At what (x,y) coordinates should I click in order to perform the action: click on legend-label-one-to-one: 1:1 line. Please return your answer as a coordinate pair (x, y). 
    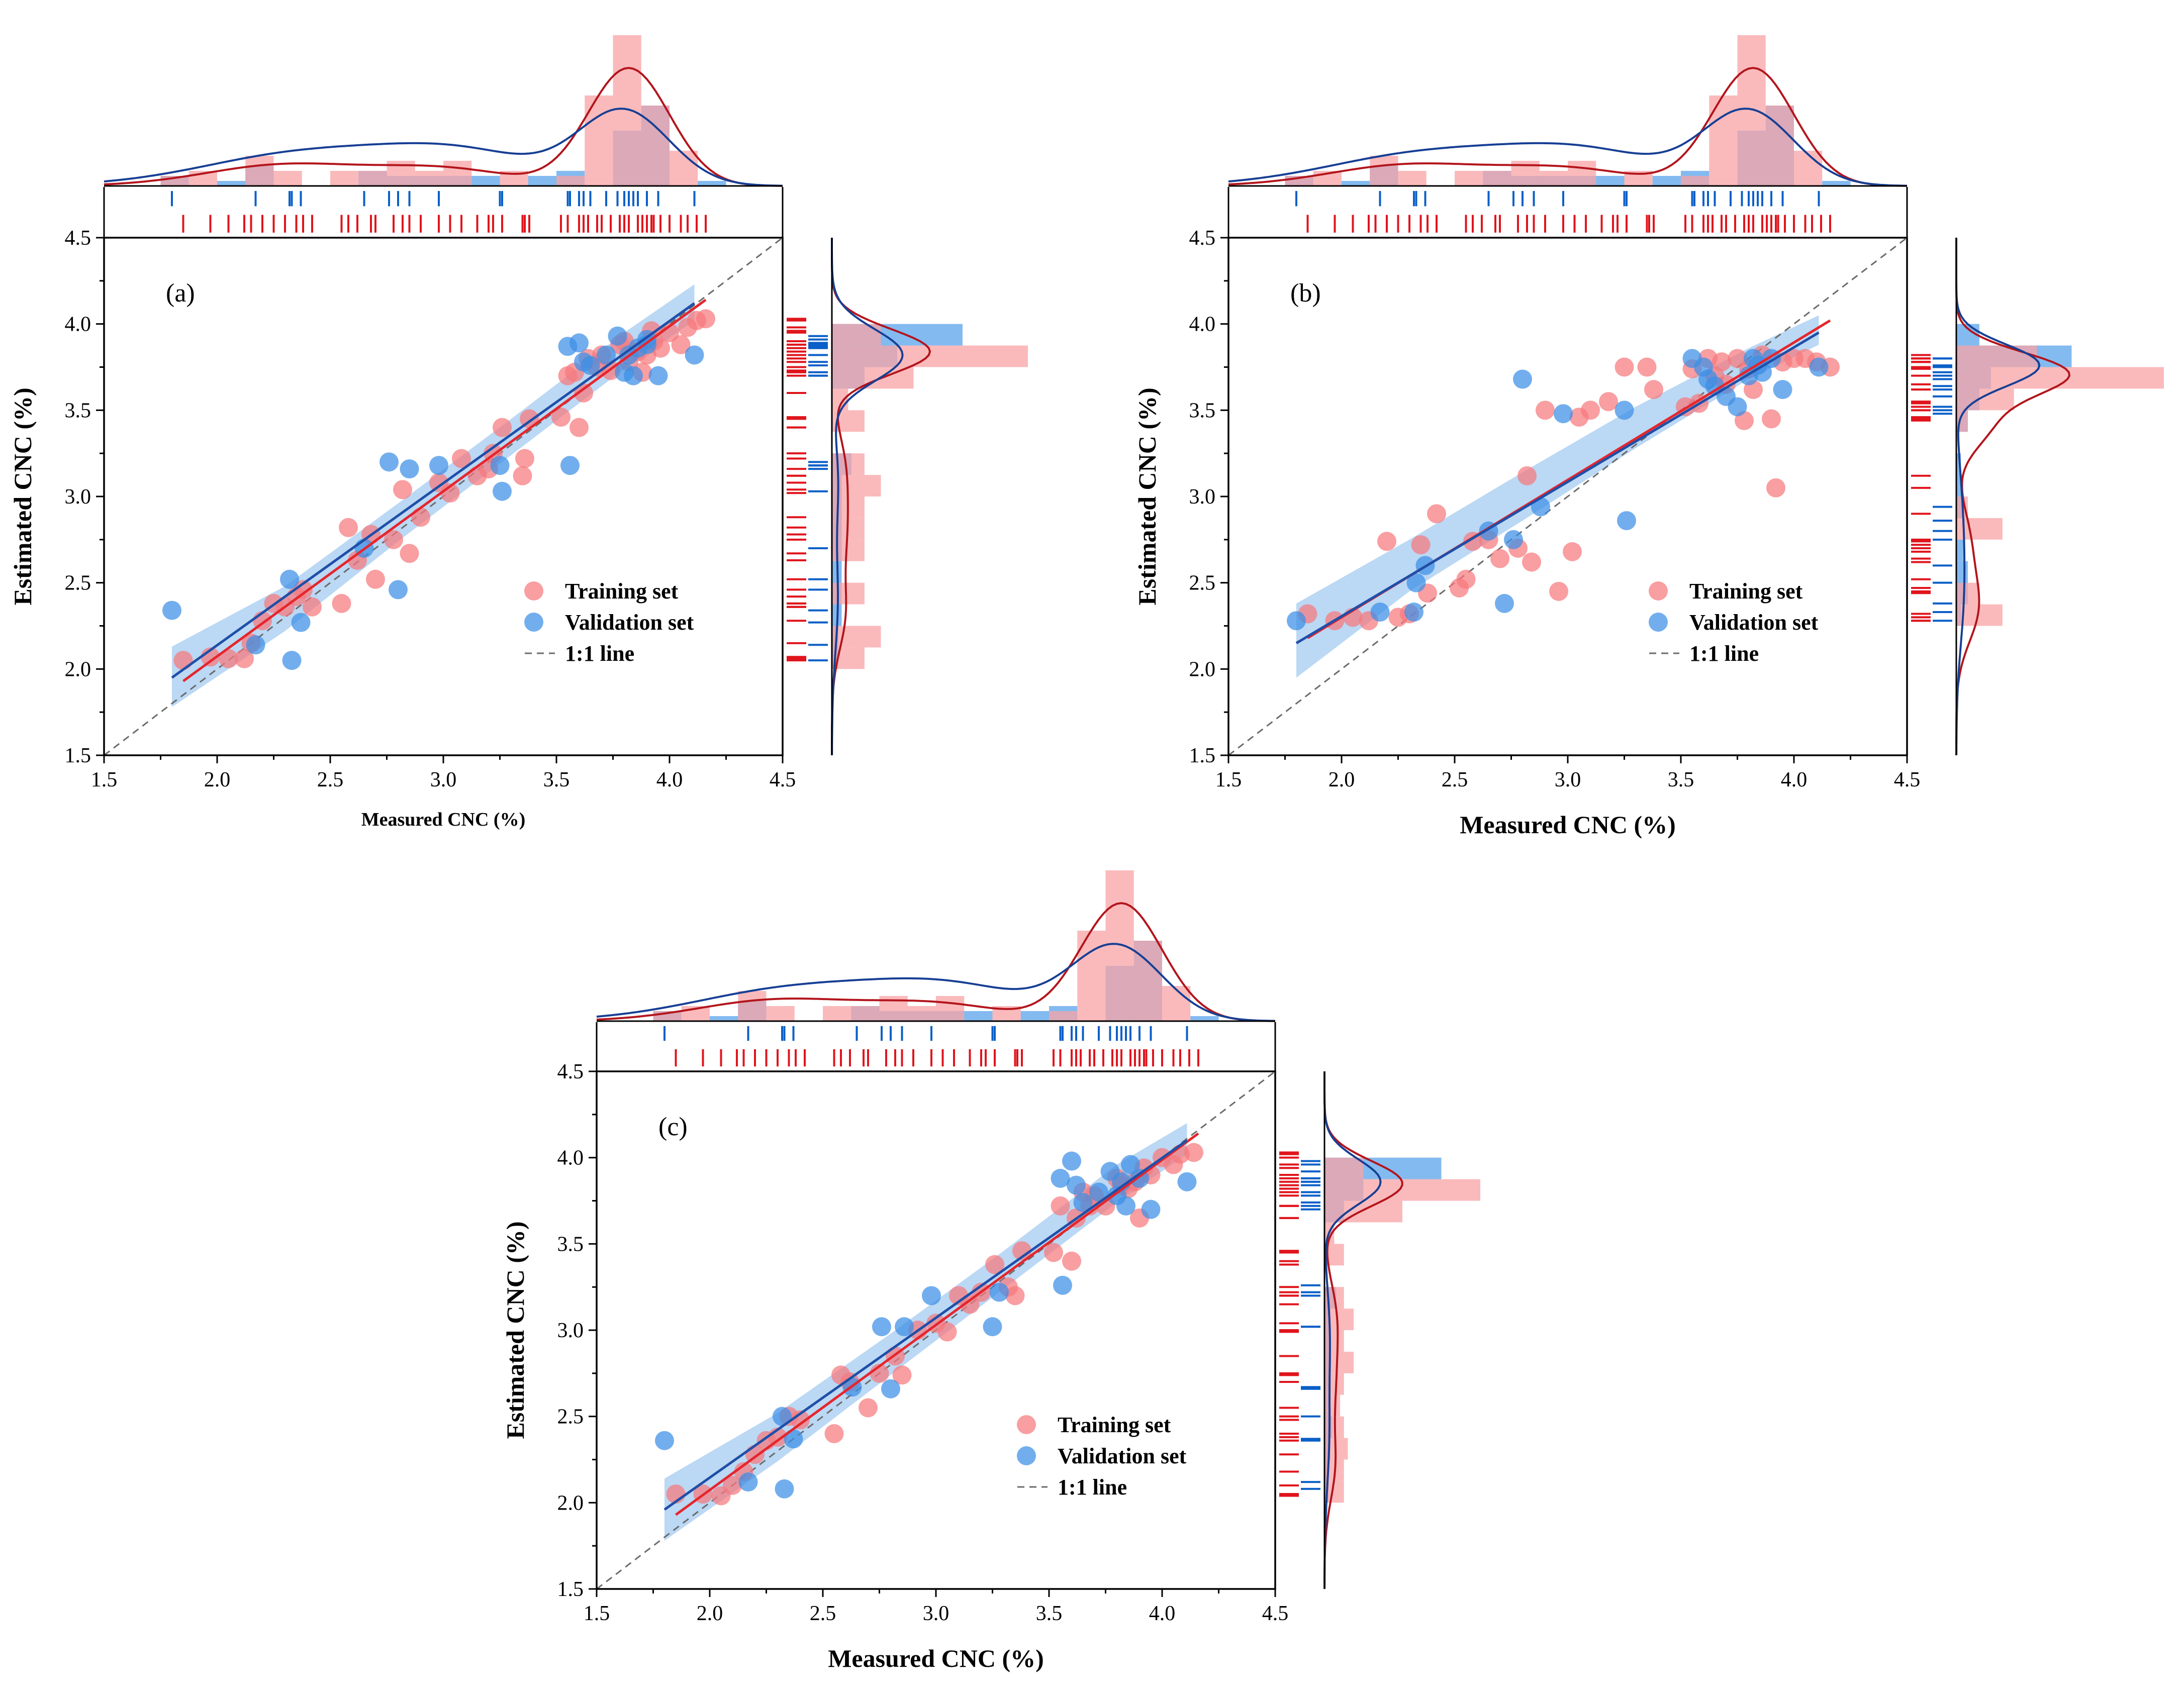
    Looking at the image, I should click on (599, 653).